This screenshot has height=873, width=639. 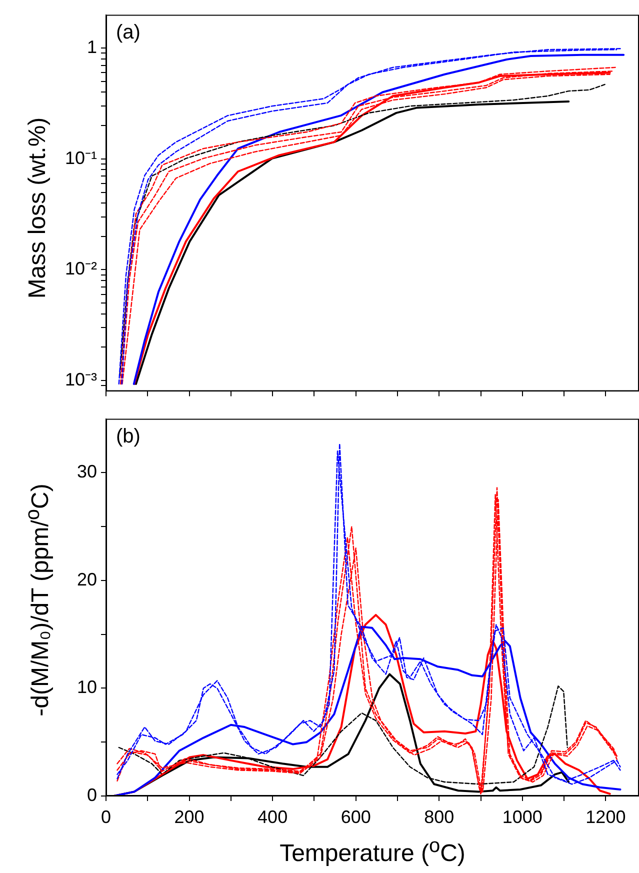 I want to click on y-tick-label: 1, so click(x=91, y=47).